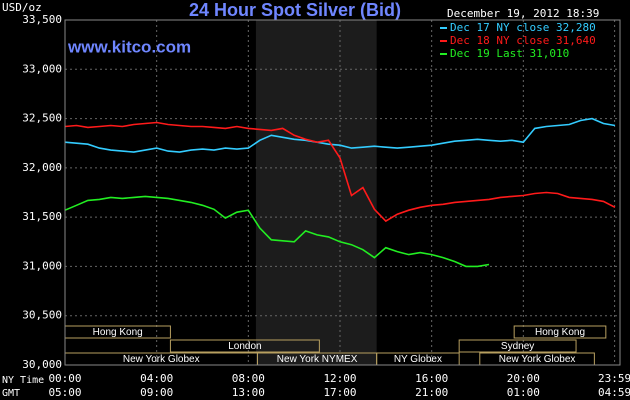 This screenshot has width=630, height=400. Describe the element at coordinates (523, 378) in the screenshot. I see `x-tick-label: 20:00` at that location.